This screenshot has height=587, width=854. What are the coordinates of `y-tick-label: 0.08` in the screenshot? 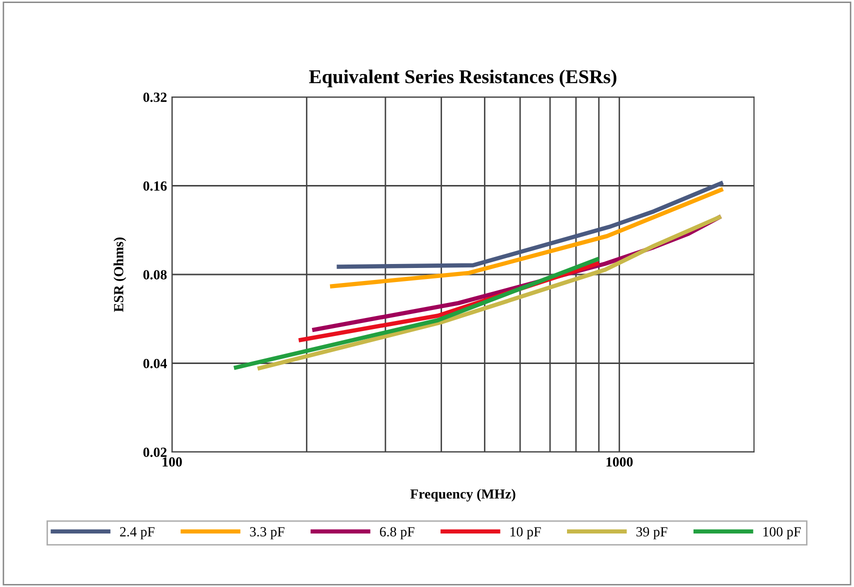 It's located at (155, 275).